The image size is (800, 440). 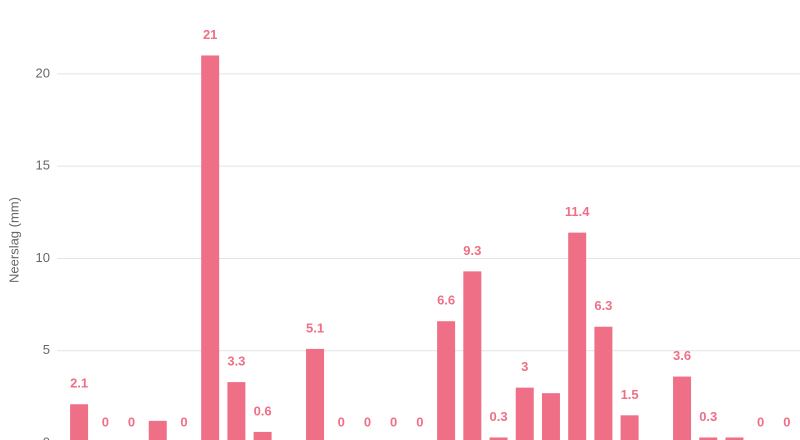 What do you see at coordinates (315, 327) in the screenshot?
I see `value-label: 5.1` at bounding box center [315, 327].